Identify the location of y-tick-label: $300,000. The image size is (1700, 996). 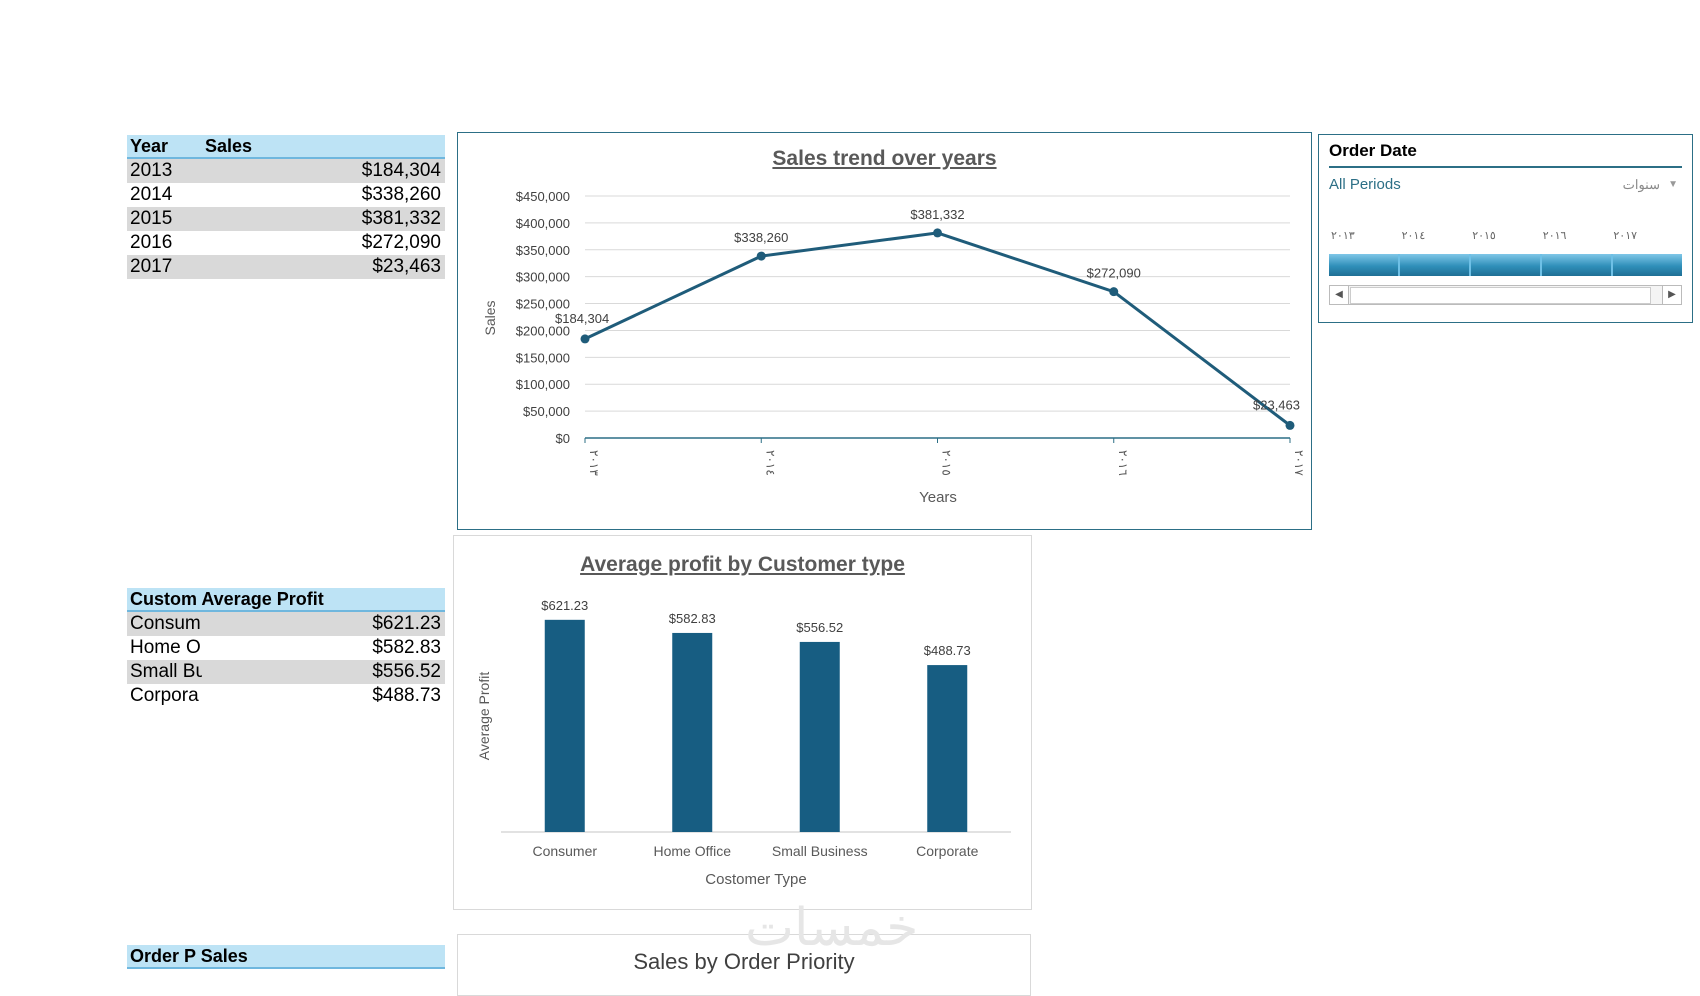
(543, 277).